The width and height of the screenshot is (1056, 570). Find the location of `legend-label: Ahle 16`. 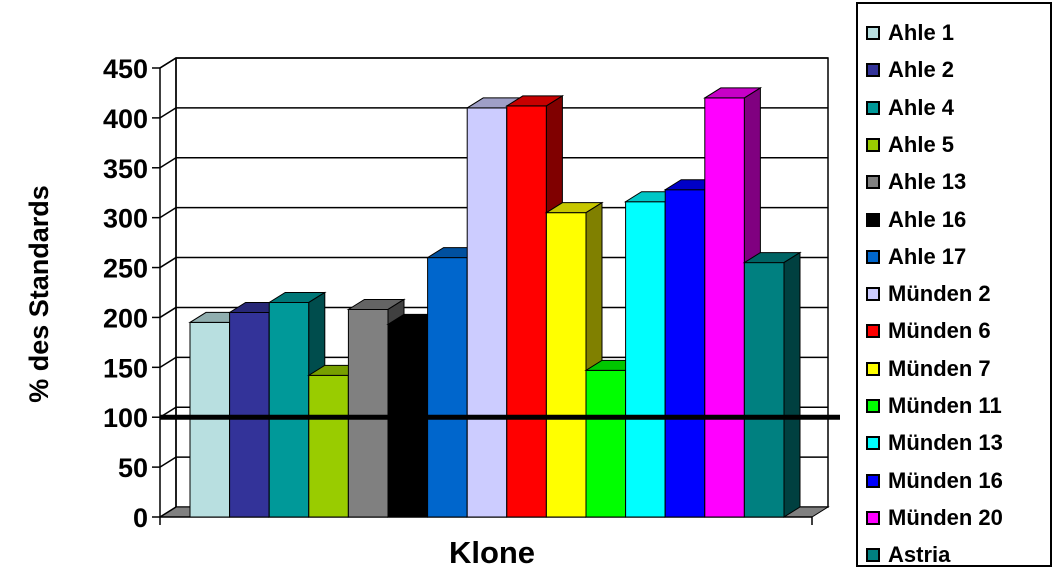

legend-label: Ahle 16 is located at coordinates (927, 219).